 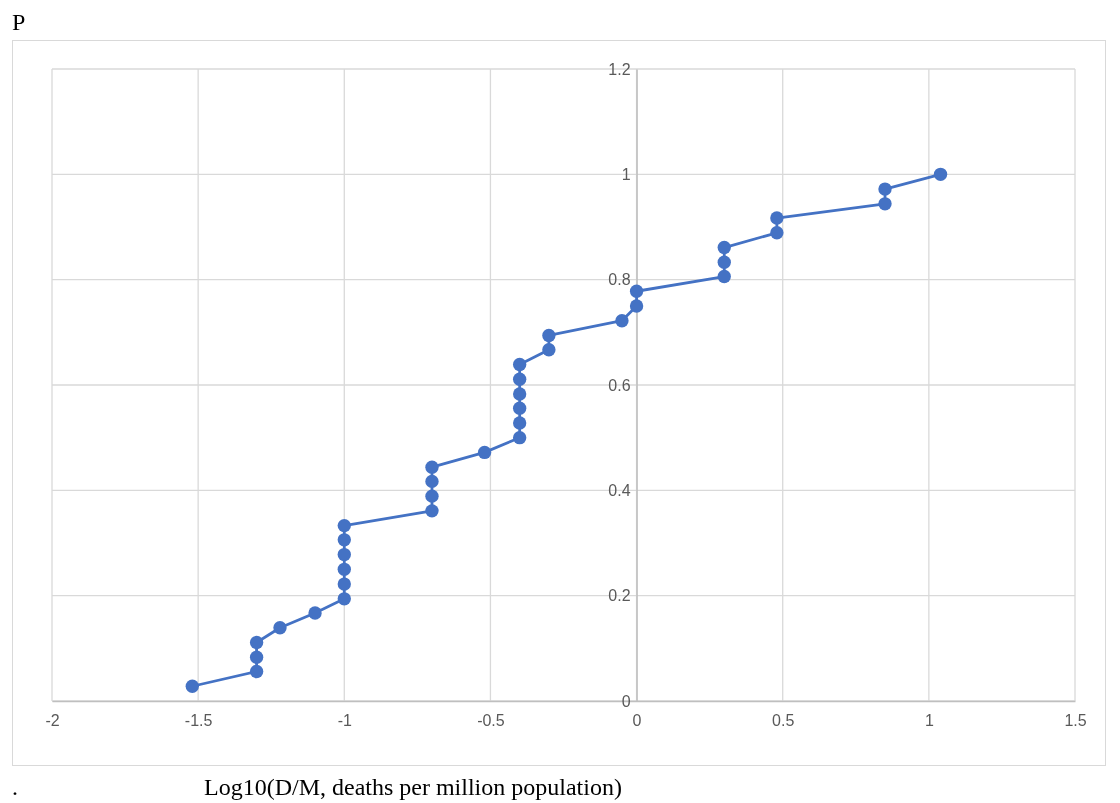 I want to click on x-tick-label: -0.5, so click(x=491, y=721).